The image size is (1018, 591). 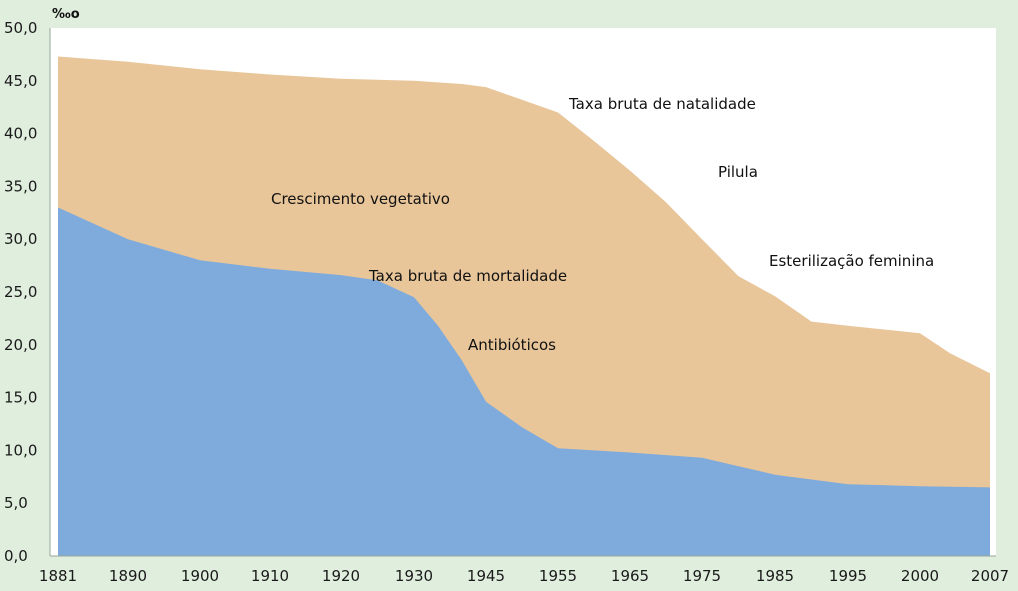 I want to click on y-tick-label: 50,0, so click(x=20, y=28).